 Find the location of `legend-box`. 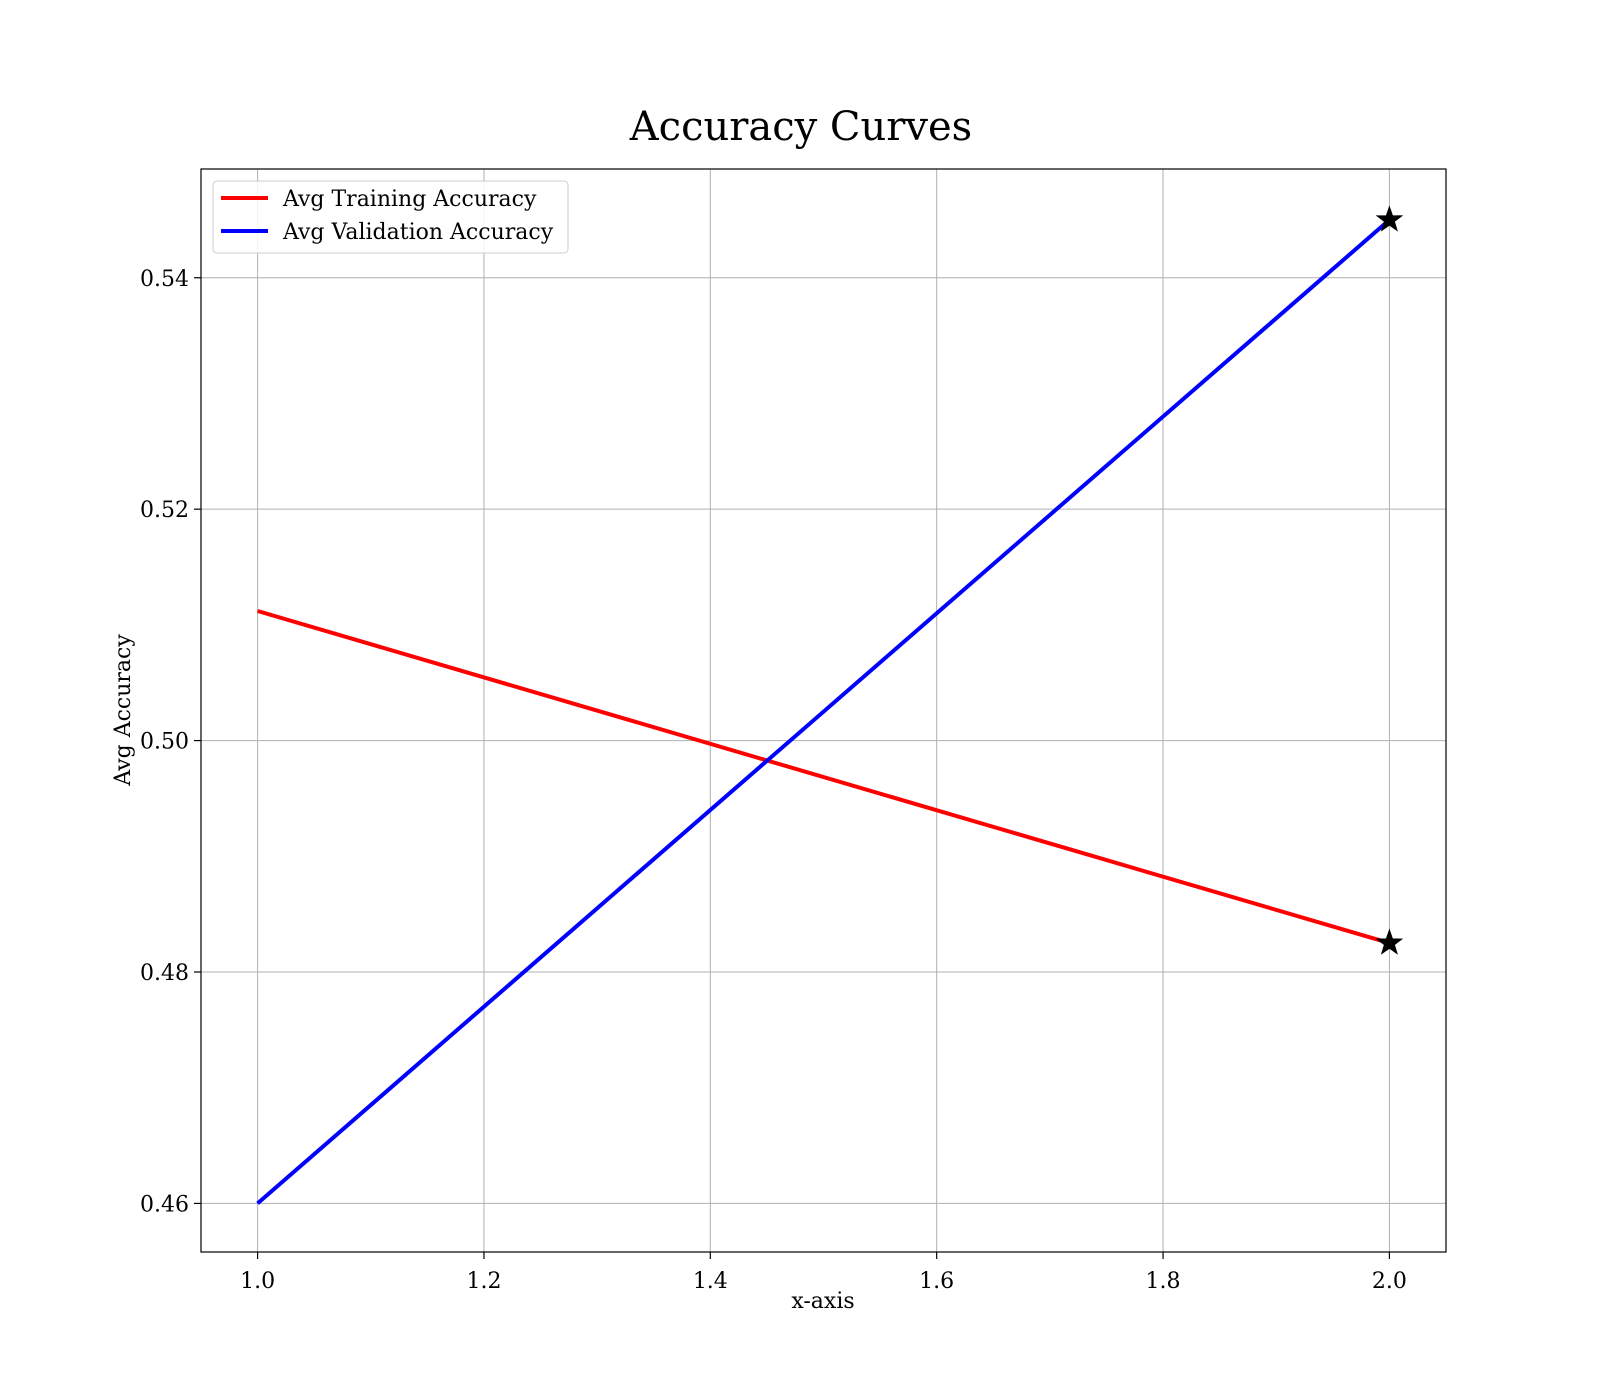

legend-box is located at coordinates (390, 217).